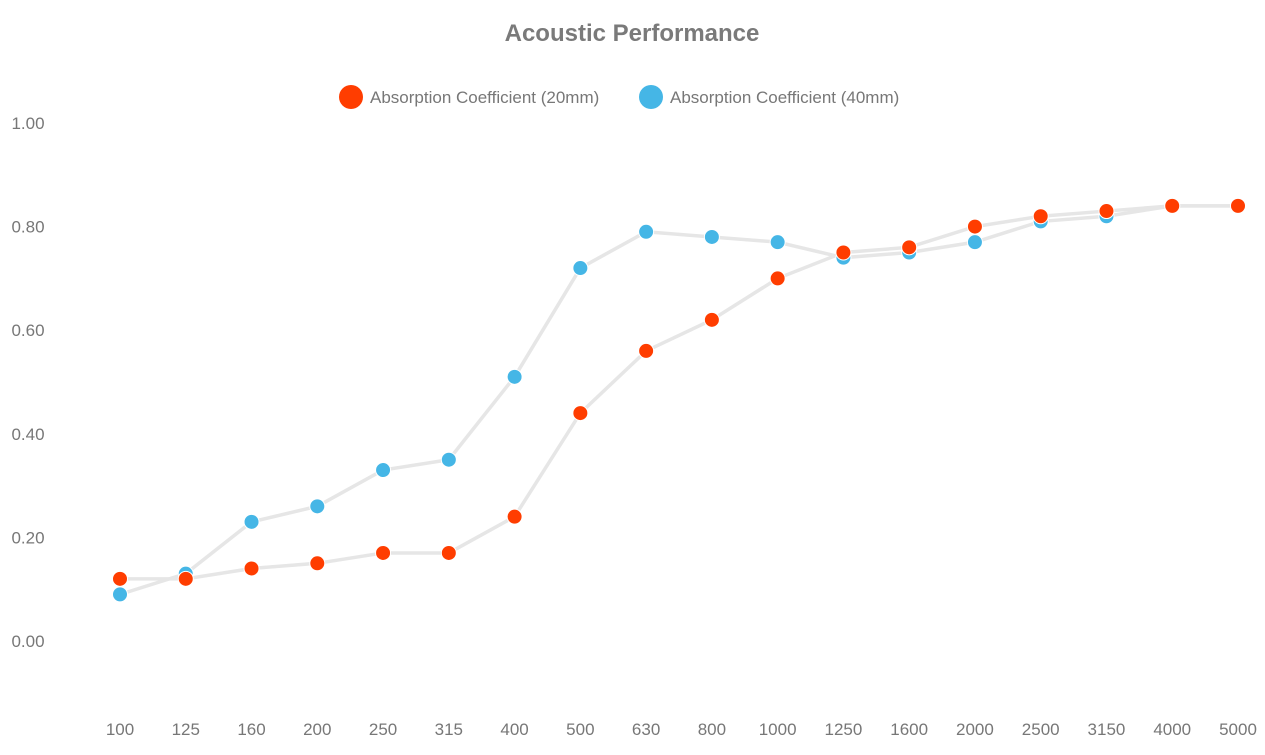 The image size is (1265, 755). I want to click on x-tick-label: 630, so click(646, 729).